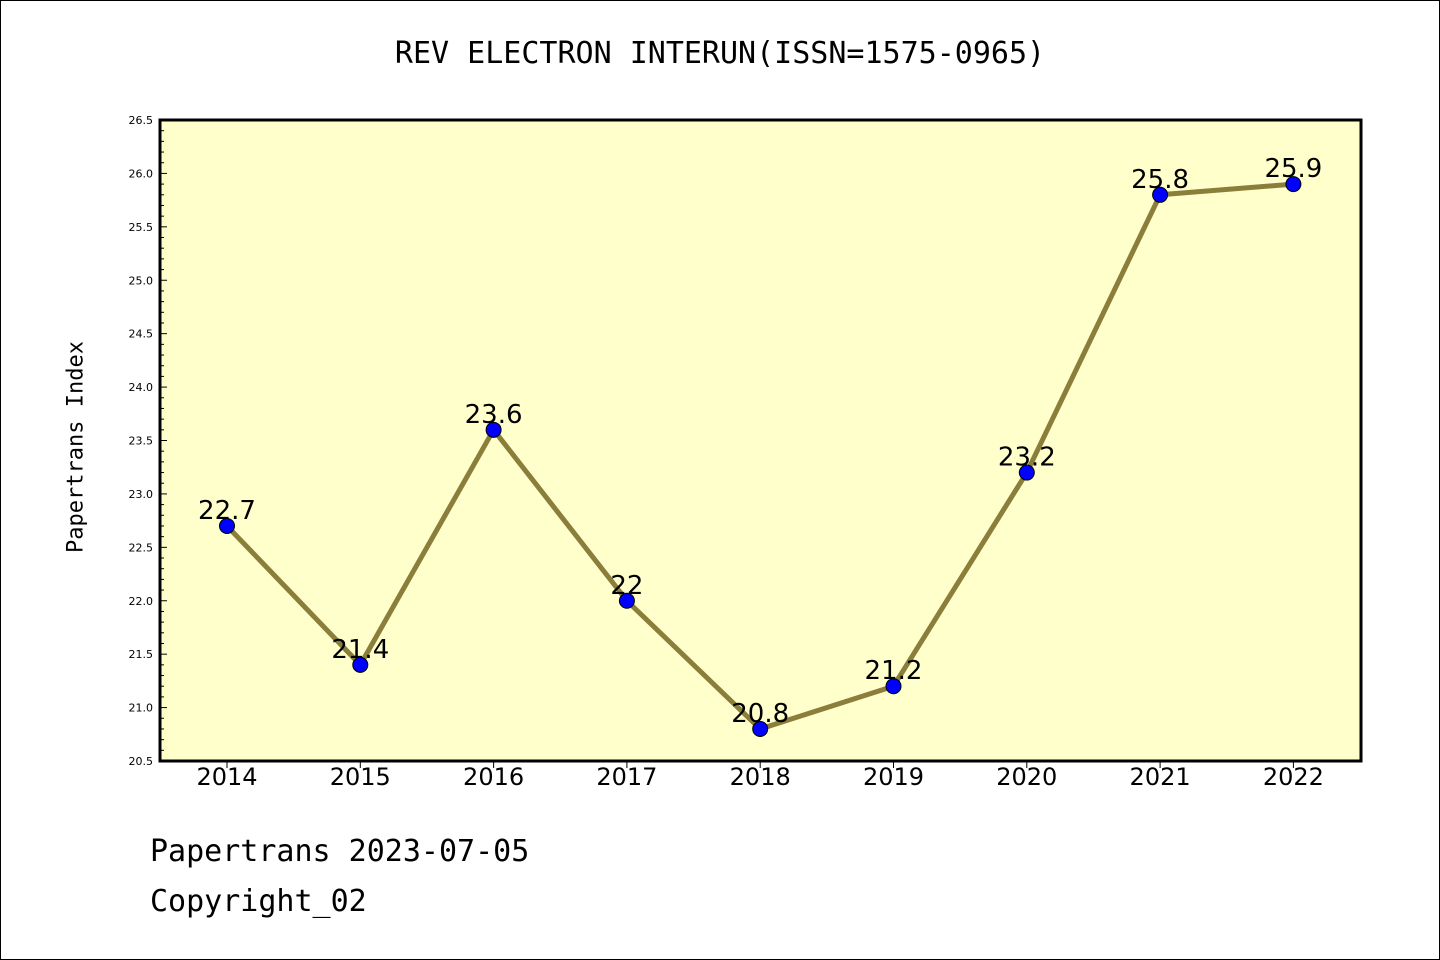 Image resolution: width=1440 pixels, height=960 pixels. Describe the element at coordinates (141, 173) in the screenshot. I see `y-tick-label: 26.0` at that location.